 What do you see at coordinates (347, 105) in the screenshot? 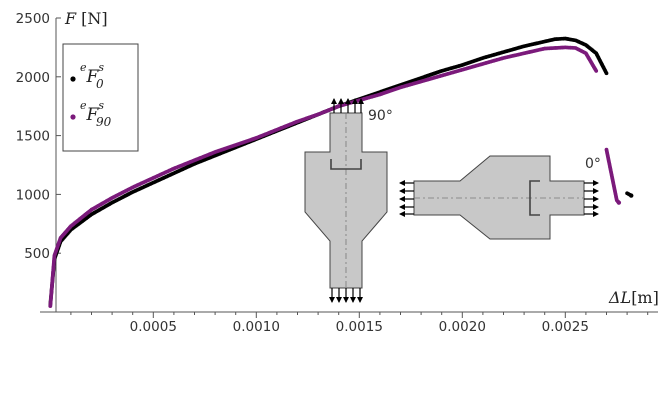
I see `specimen-90-arrows-top` at bounding box center [347, 105].